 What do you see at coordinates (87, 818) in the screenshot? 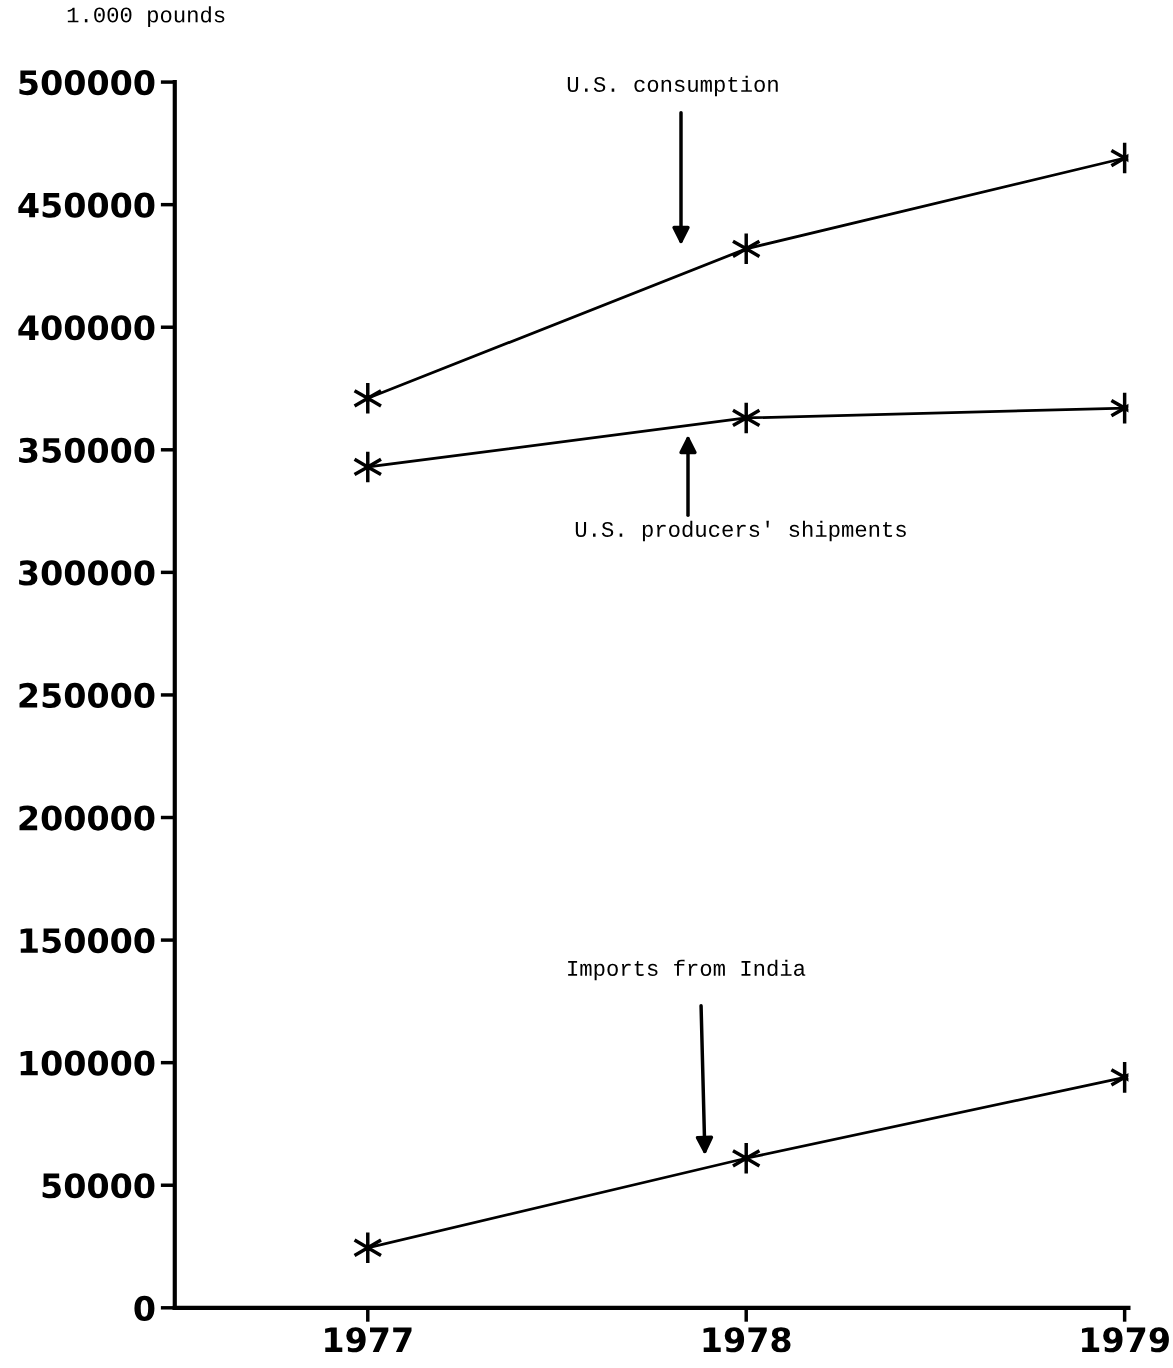
I see `y-tick-label: 200000` at bounding box center [87, 818].